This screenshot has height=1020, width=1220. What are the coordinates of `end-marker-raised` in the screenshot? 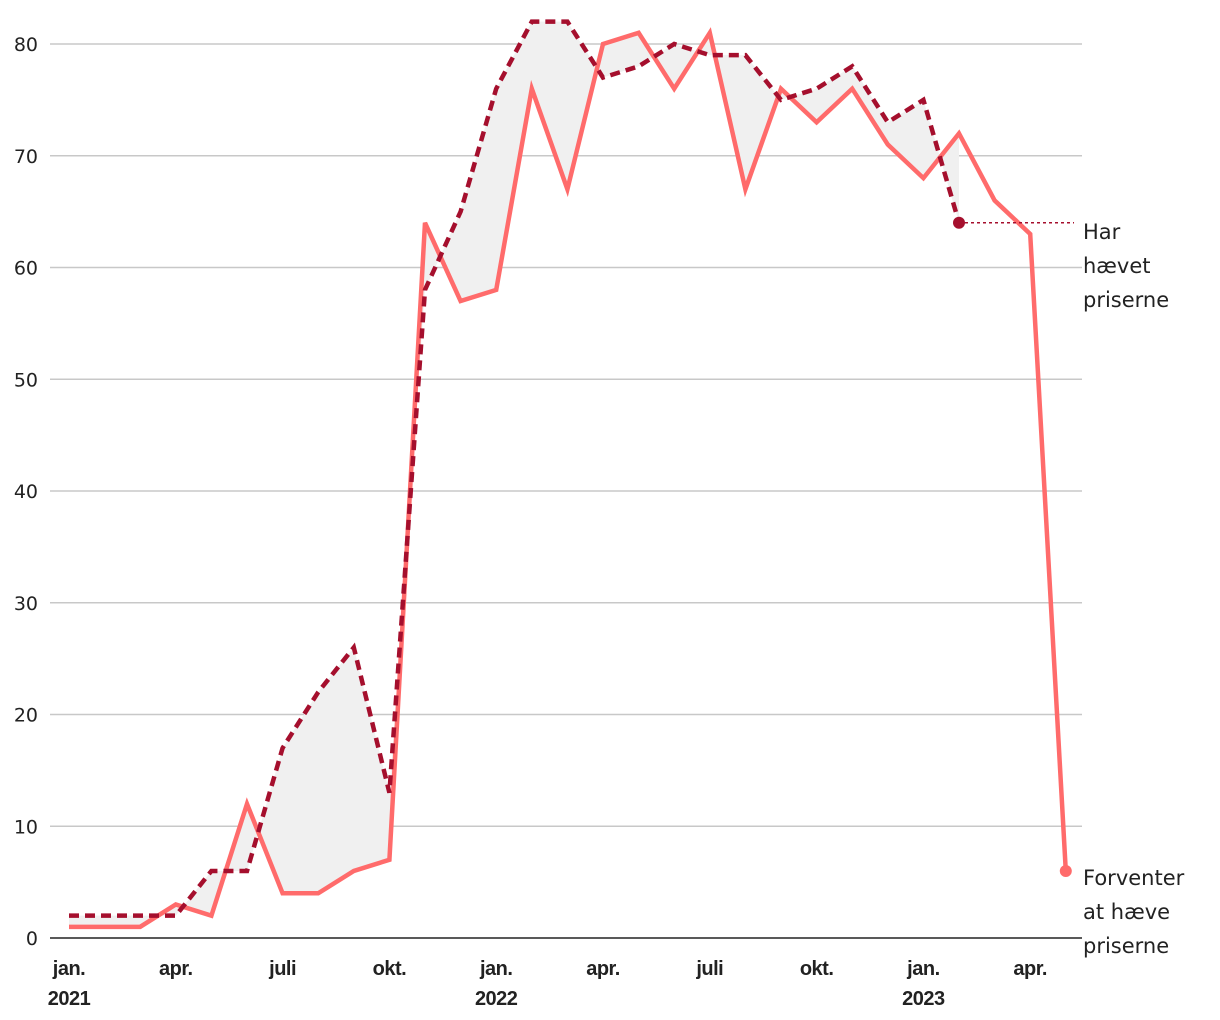 It's located at (959, 222).